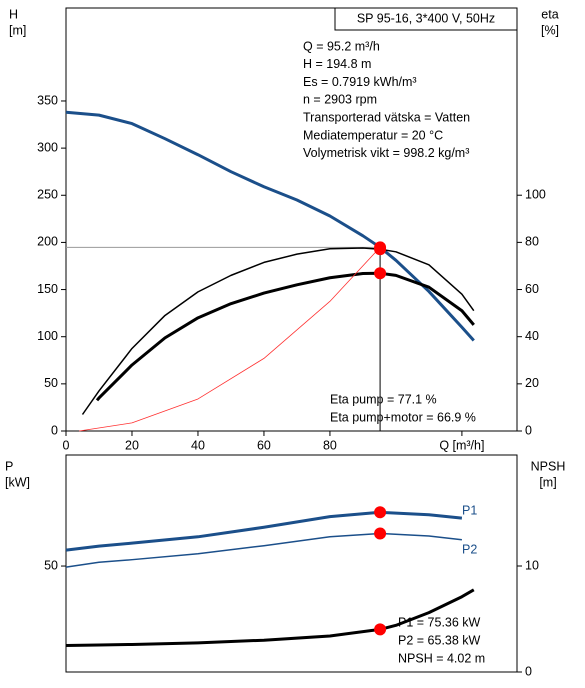  I want to click on y2-axis-label: NPSH, so click(548, 466).